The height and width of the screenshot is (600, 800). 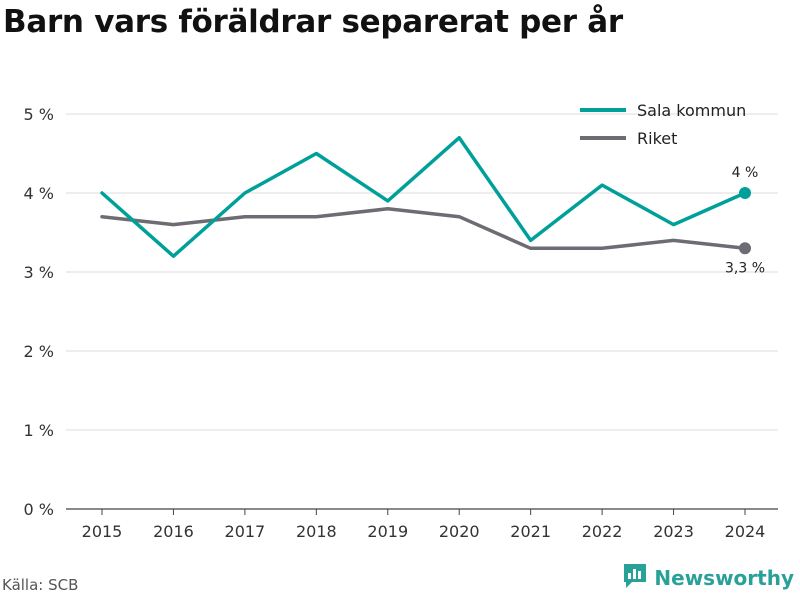 What do you see at coordinates (387, 531) in the screenshot?
I see `x-tick-label: 2019` at bounding box center [387, 531].